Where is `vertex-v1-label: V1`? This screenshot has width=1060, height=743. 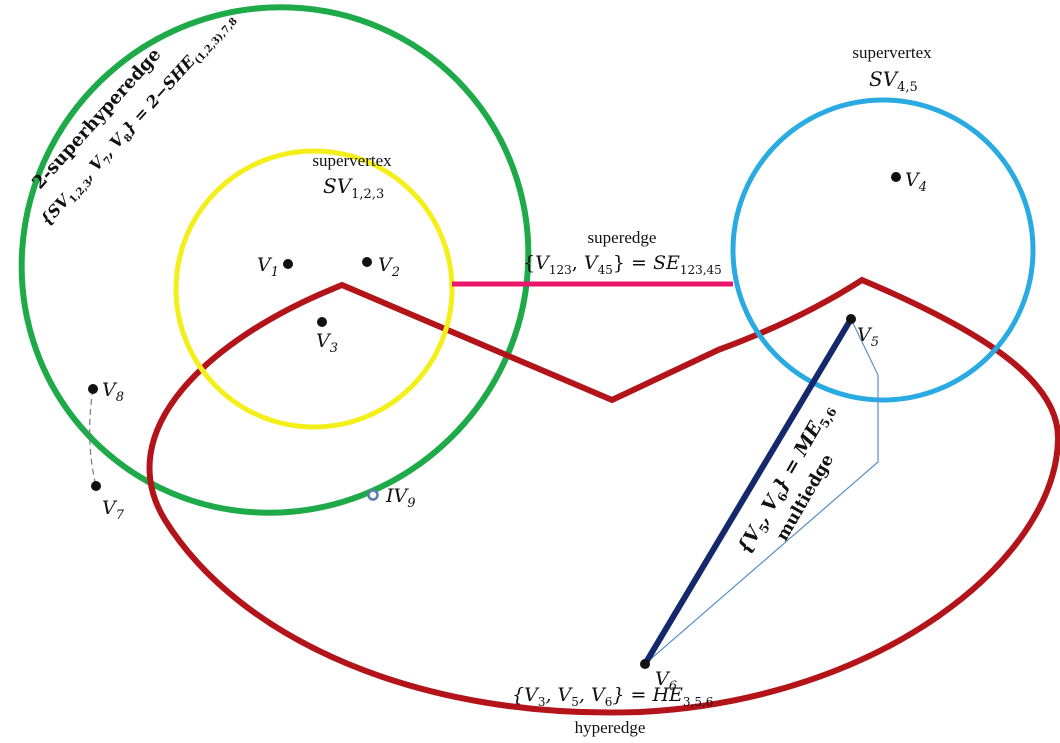 vertex-v1-label: V1 is located at coordinates (268, 267).